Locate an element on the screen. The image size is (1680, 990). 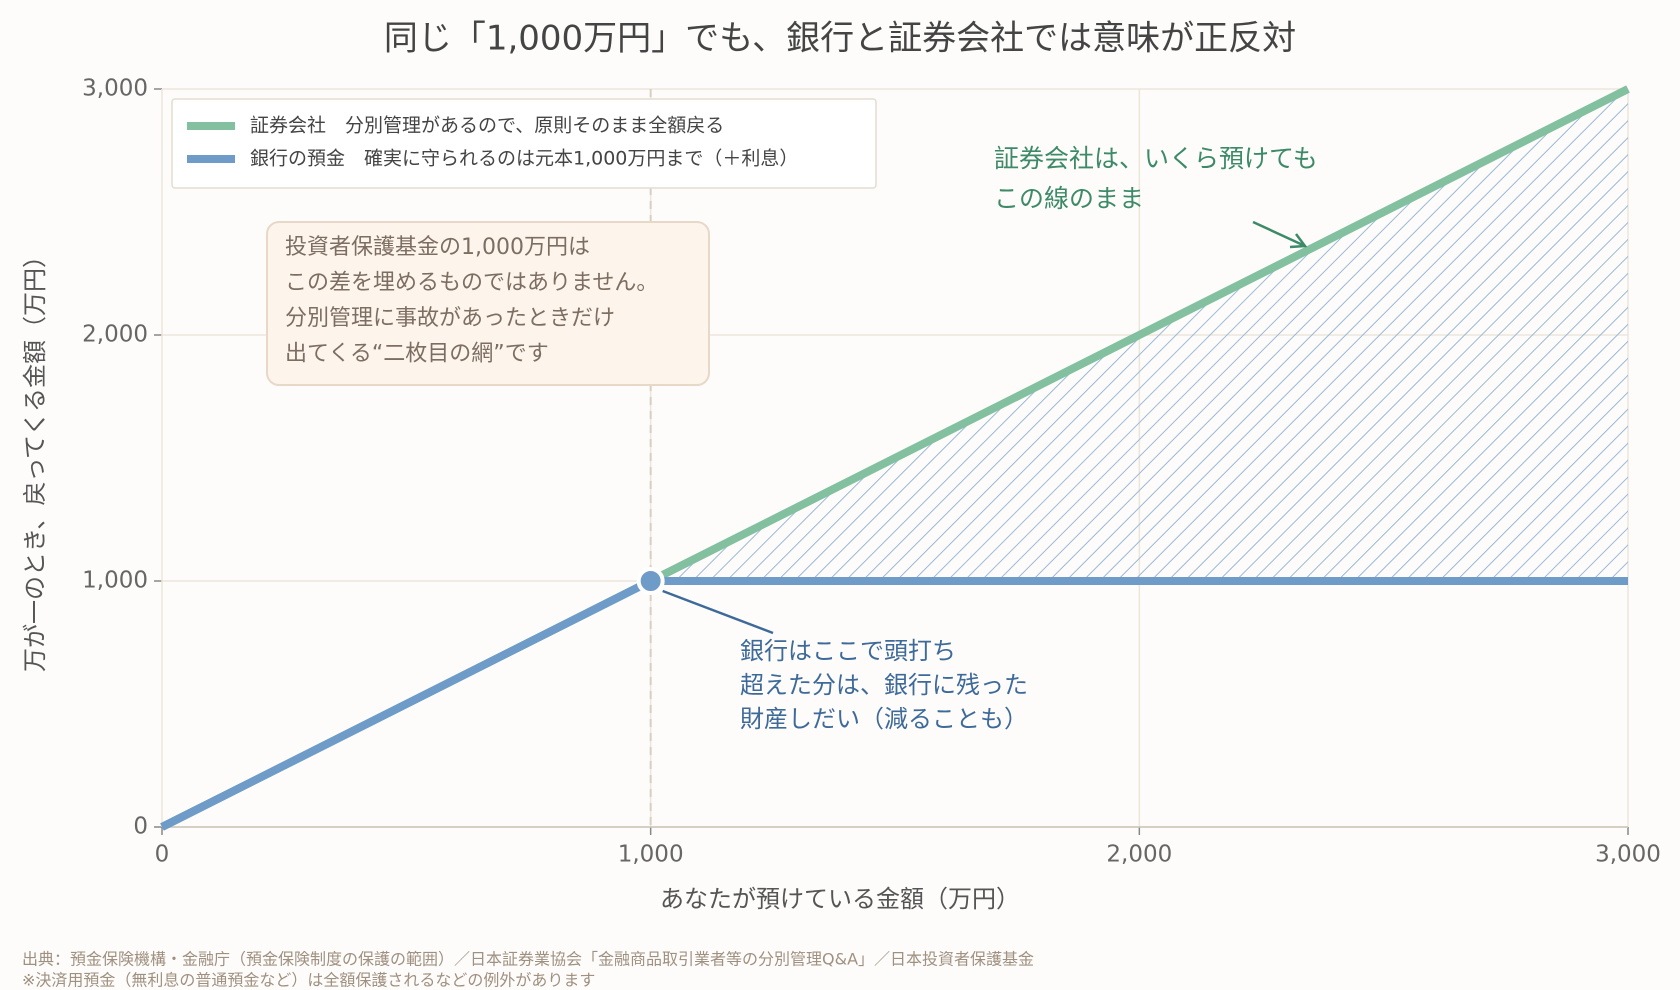
x-tick-label: 1,000 is located at coordinates (651, 855).